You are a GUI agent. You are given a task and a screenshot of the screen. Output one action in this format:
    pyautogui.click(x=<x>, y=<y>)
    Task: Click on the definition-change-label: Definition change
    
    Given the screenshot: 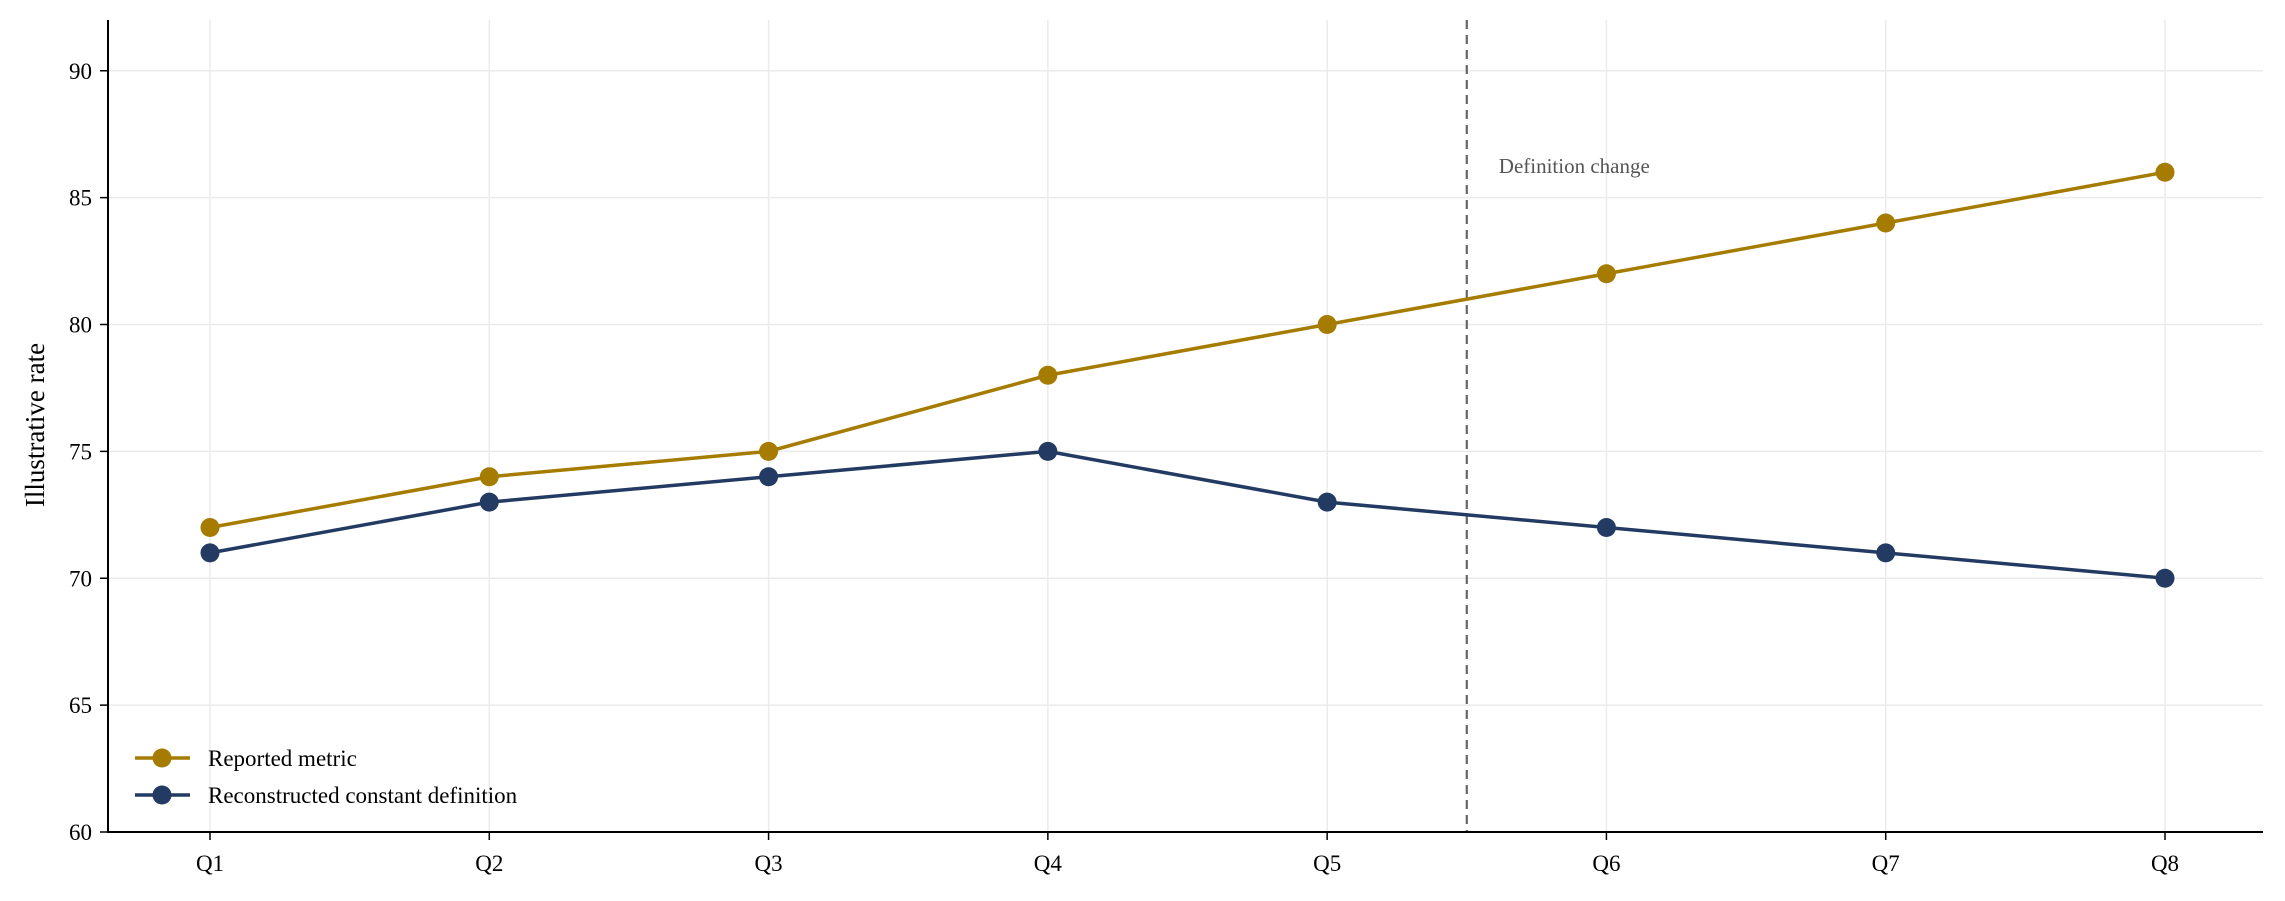 What is the action you would take?
    pyautogui.click(x=1574, y=166)
    